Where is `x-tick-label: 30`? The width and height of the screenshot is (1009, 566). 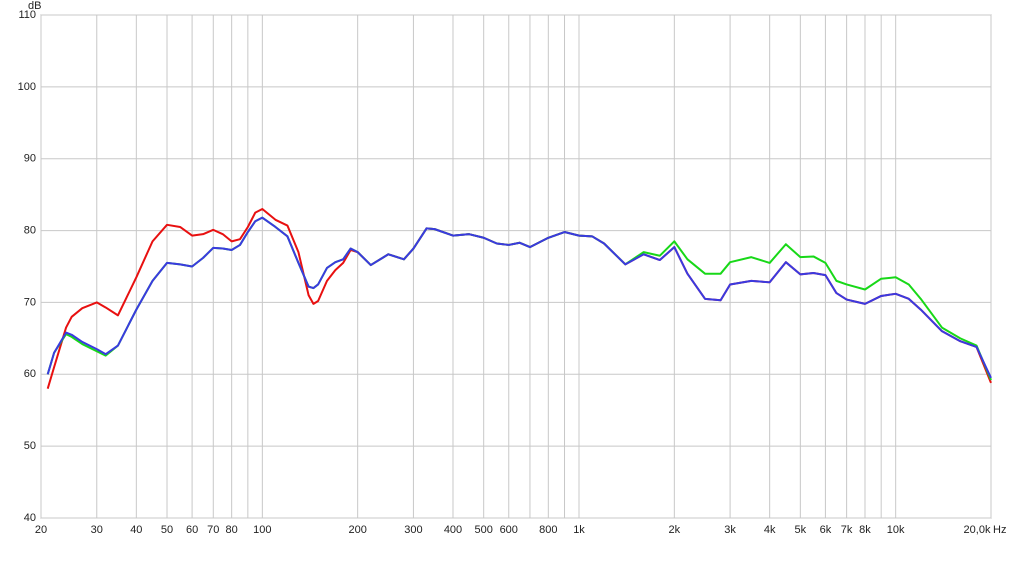 x-tick-label: 30 is located at coordinates (97, 530).